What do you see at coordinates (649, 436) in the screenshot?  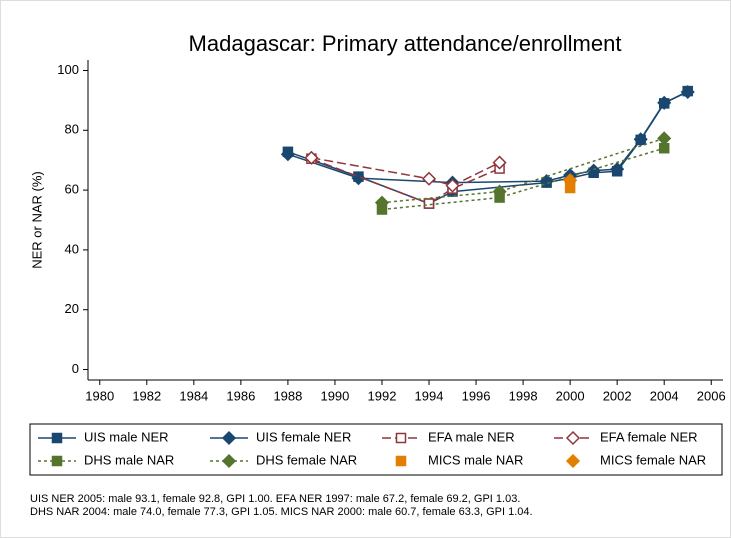 I see `legend-label: EFA female NER` at bounding box center [649, 436].